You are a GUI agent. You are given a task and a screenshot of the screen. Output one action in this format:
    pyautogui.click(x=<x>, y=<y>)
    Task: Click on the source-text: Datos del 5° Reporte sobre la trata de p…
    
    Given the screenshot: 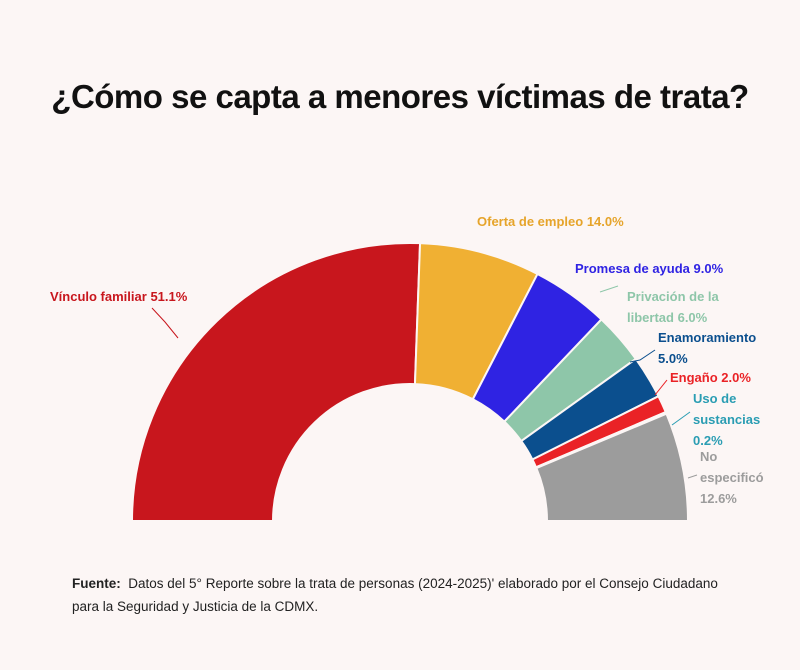 What is the action you would take?
    pyautogui.click(x=395, y=595)
    